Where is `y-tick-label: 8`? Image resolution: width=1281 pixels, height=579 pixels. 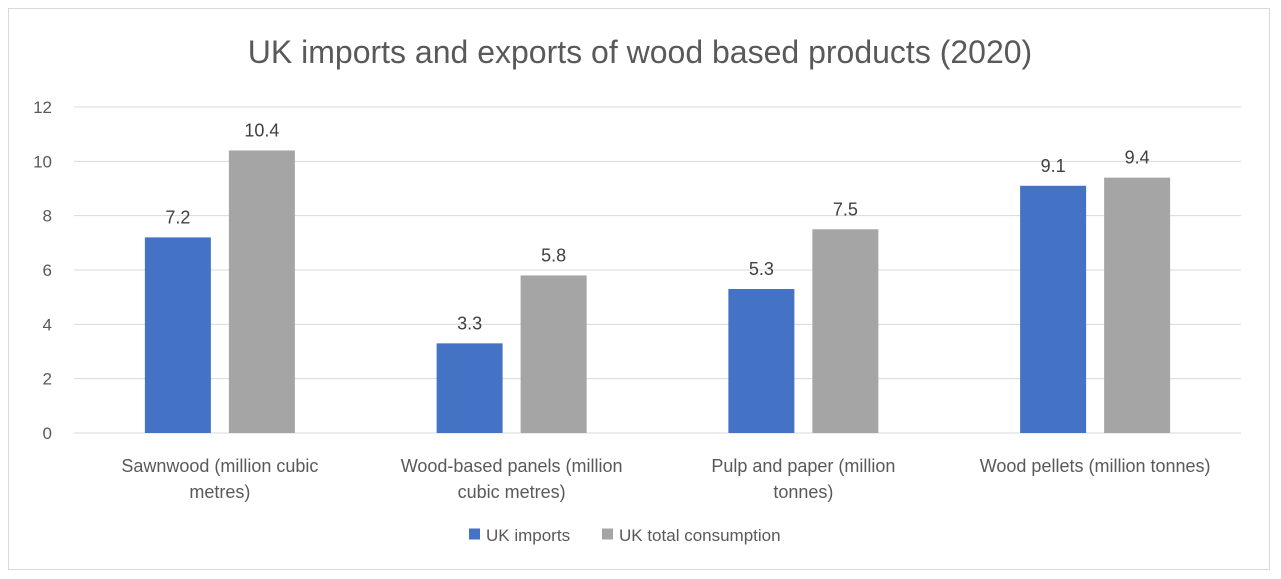 y-tick-label: 8 is located at coordinates (47, 216).